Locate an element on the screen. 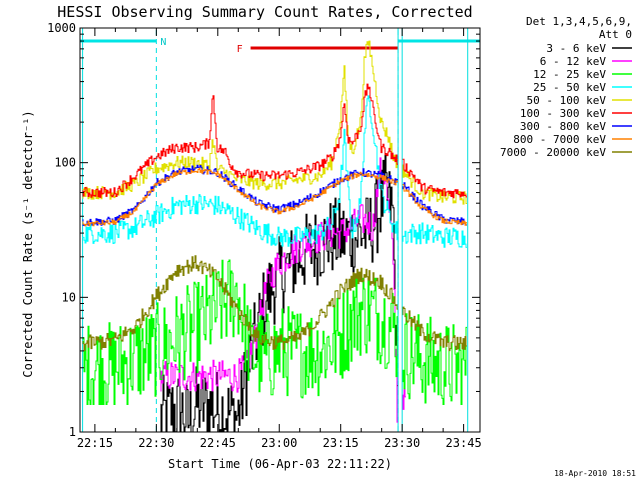  x-tick-label: 23:30 is located at coordinates (402, 443).